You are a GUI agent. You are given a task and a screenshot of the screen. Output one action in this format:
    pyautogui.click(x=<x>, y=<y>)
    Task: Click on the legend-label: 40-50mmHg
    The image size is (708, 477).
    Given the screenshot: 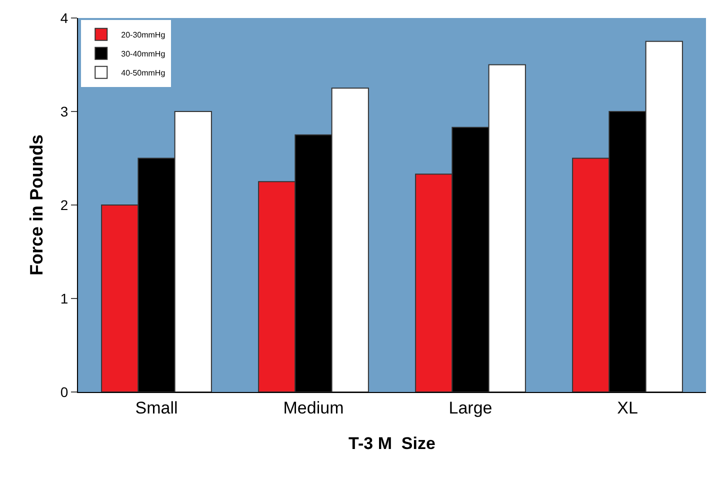 What is the action you would take?
    pyautogui.click(x=143, y=73)
    